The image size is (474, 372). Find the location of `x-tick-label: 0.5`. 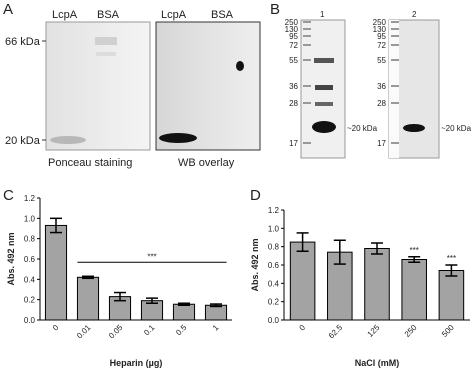

x-tick-label: 0.5 is located at coordinates (181, 330).